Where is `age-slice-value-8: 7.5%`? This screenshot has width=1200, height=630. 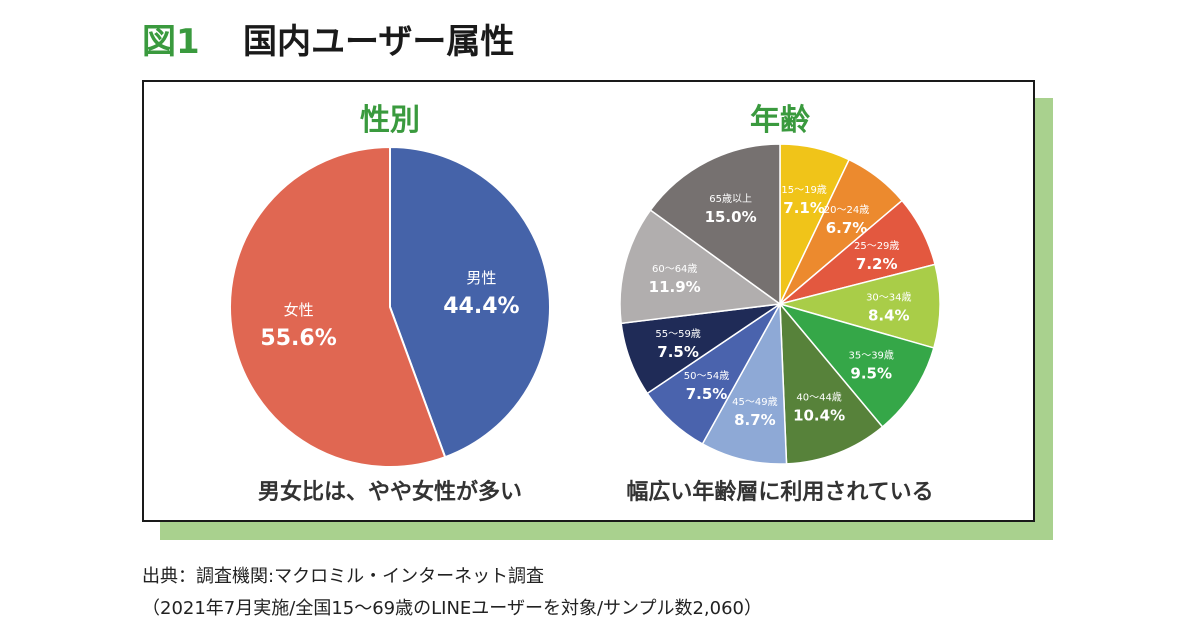 age-slice-value-8: 7.5% is located at coordinates (678, 352).